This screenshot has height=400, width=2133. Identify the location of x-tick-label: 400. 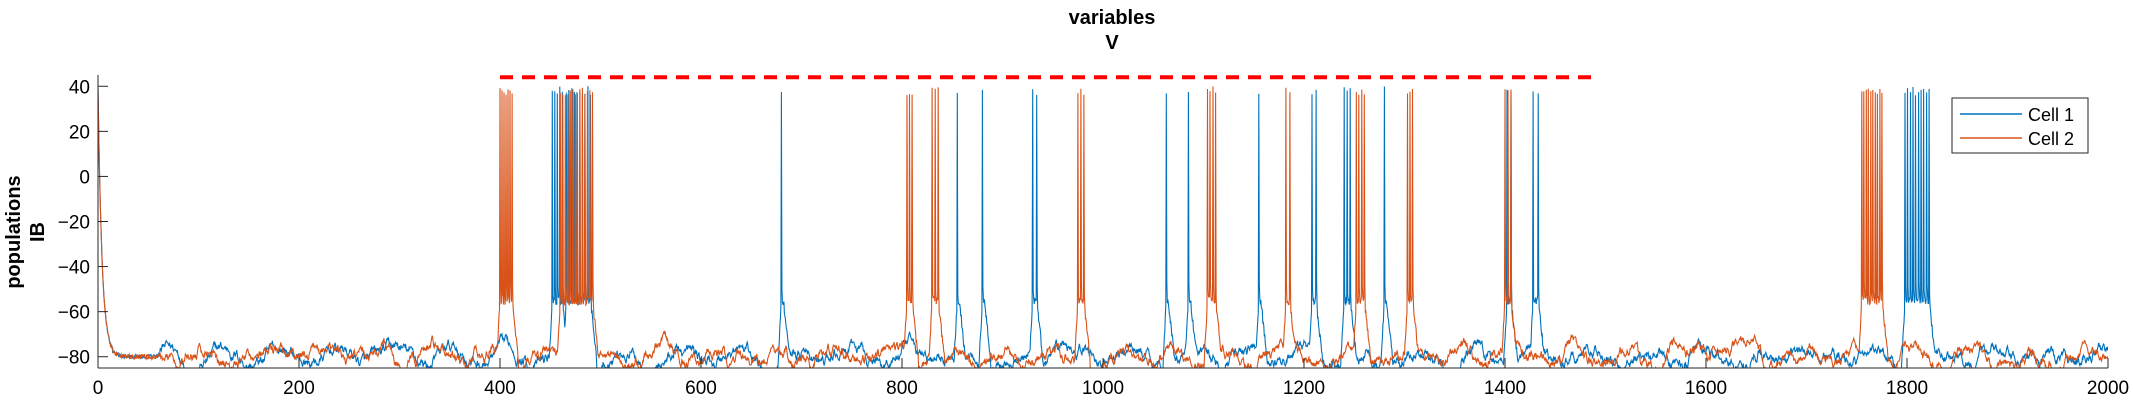
(500, 388).